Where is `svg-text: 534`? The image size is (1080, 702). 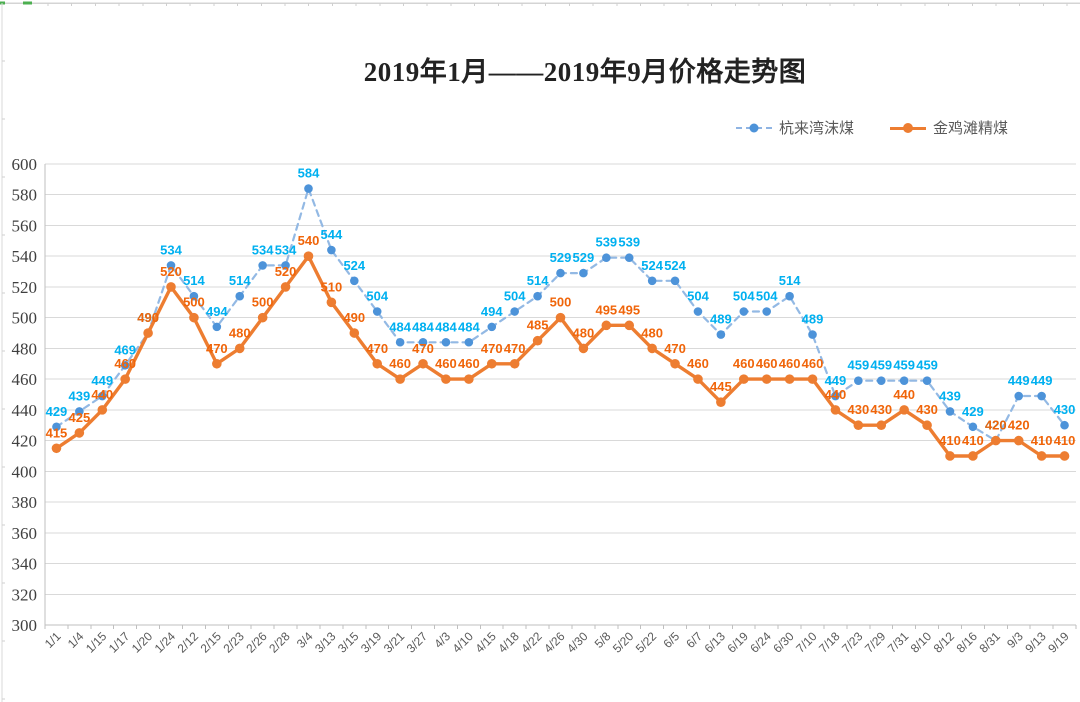
svg-text: 534 is located at coordinates (263, 249).